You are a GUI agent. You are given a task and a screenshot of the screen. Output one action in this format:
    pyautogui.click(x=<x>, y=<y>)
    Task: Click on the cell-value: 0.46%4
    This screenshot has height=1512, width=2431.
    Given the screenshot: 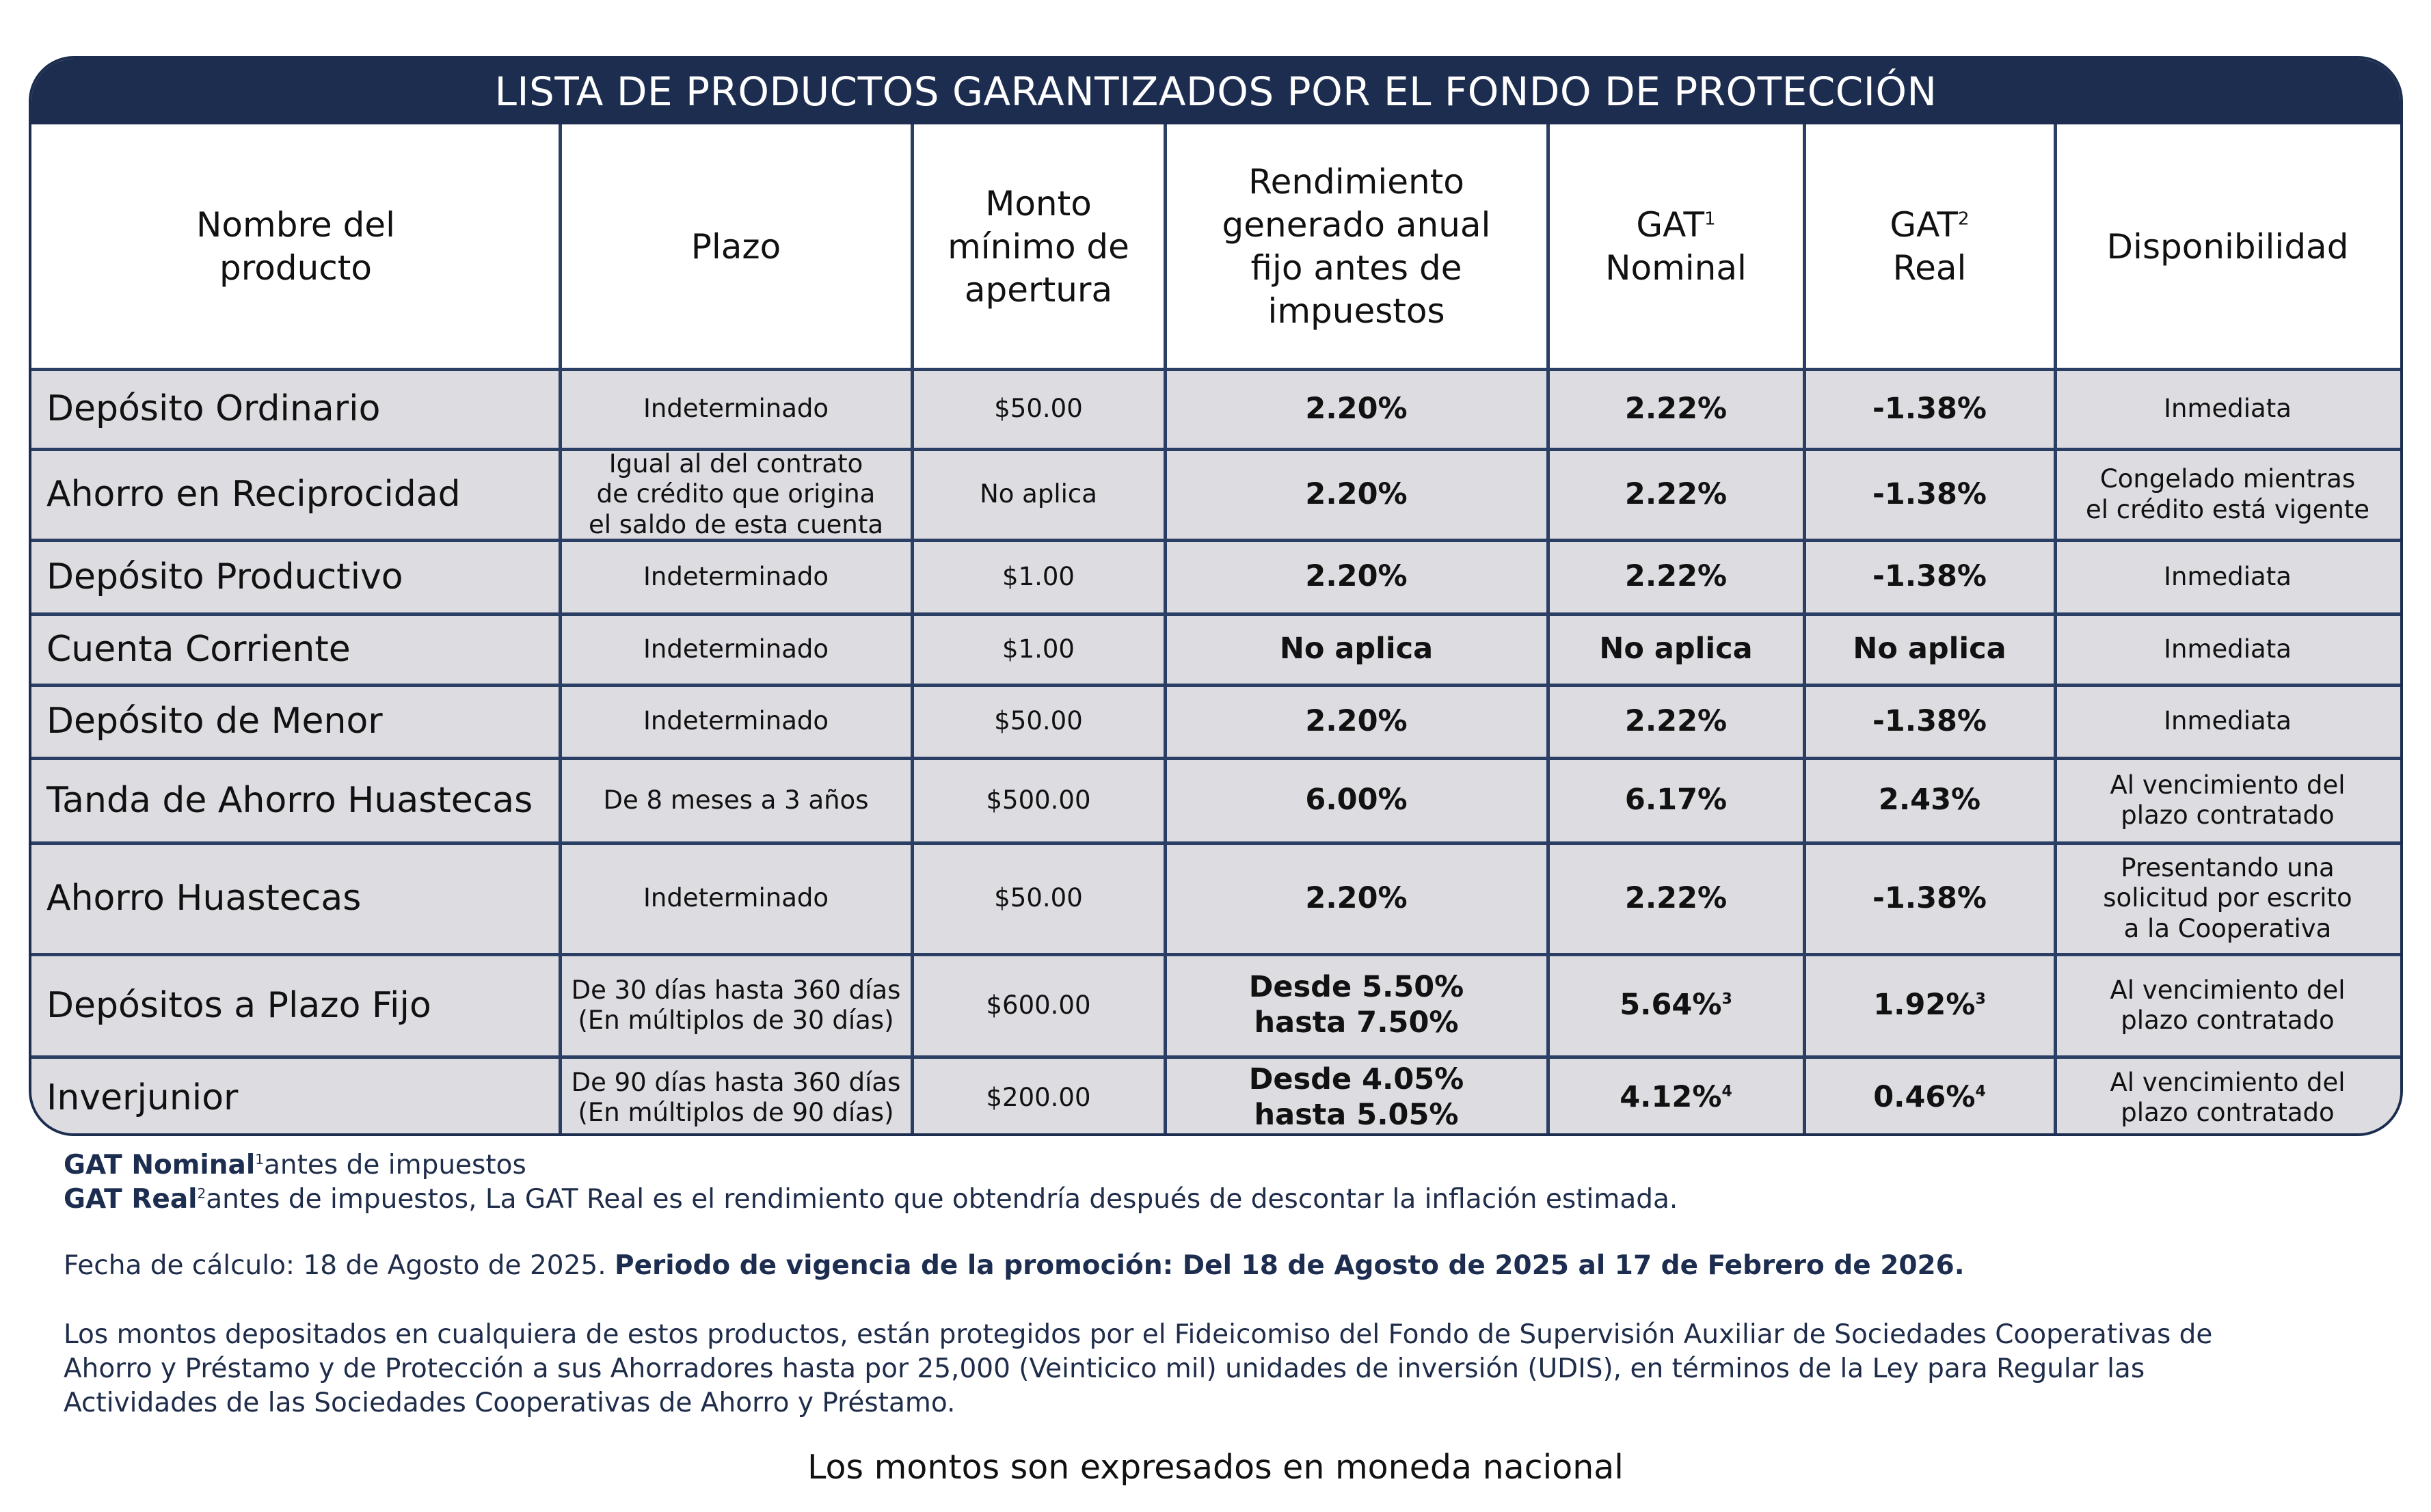 What is the action you would take?
    pyautogui.click(x=1929, y=1098)
    